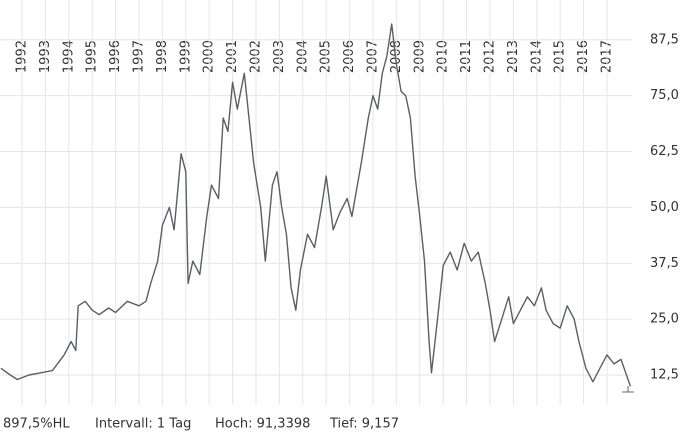 The width and height of the screenshot is (687, 439). Describe the element at coordinates (262, 424) in the screenshot. I see `footer-text: Hoch: 91,3398` at that location.